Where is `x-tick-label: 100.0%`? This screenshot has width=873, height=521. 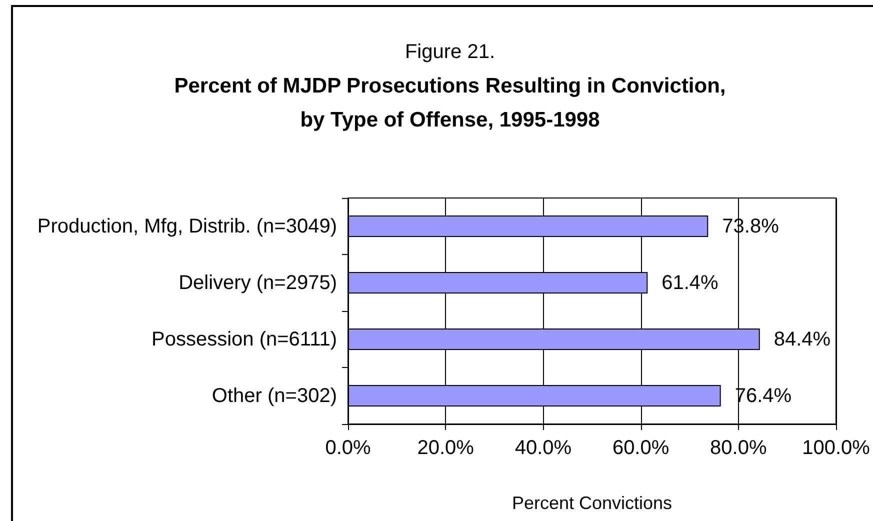 x-tick-label: 100.0% is located at coordinates (836, 448).